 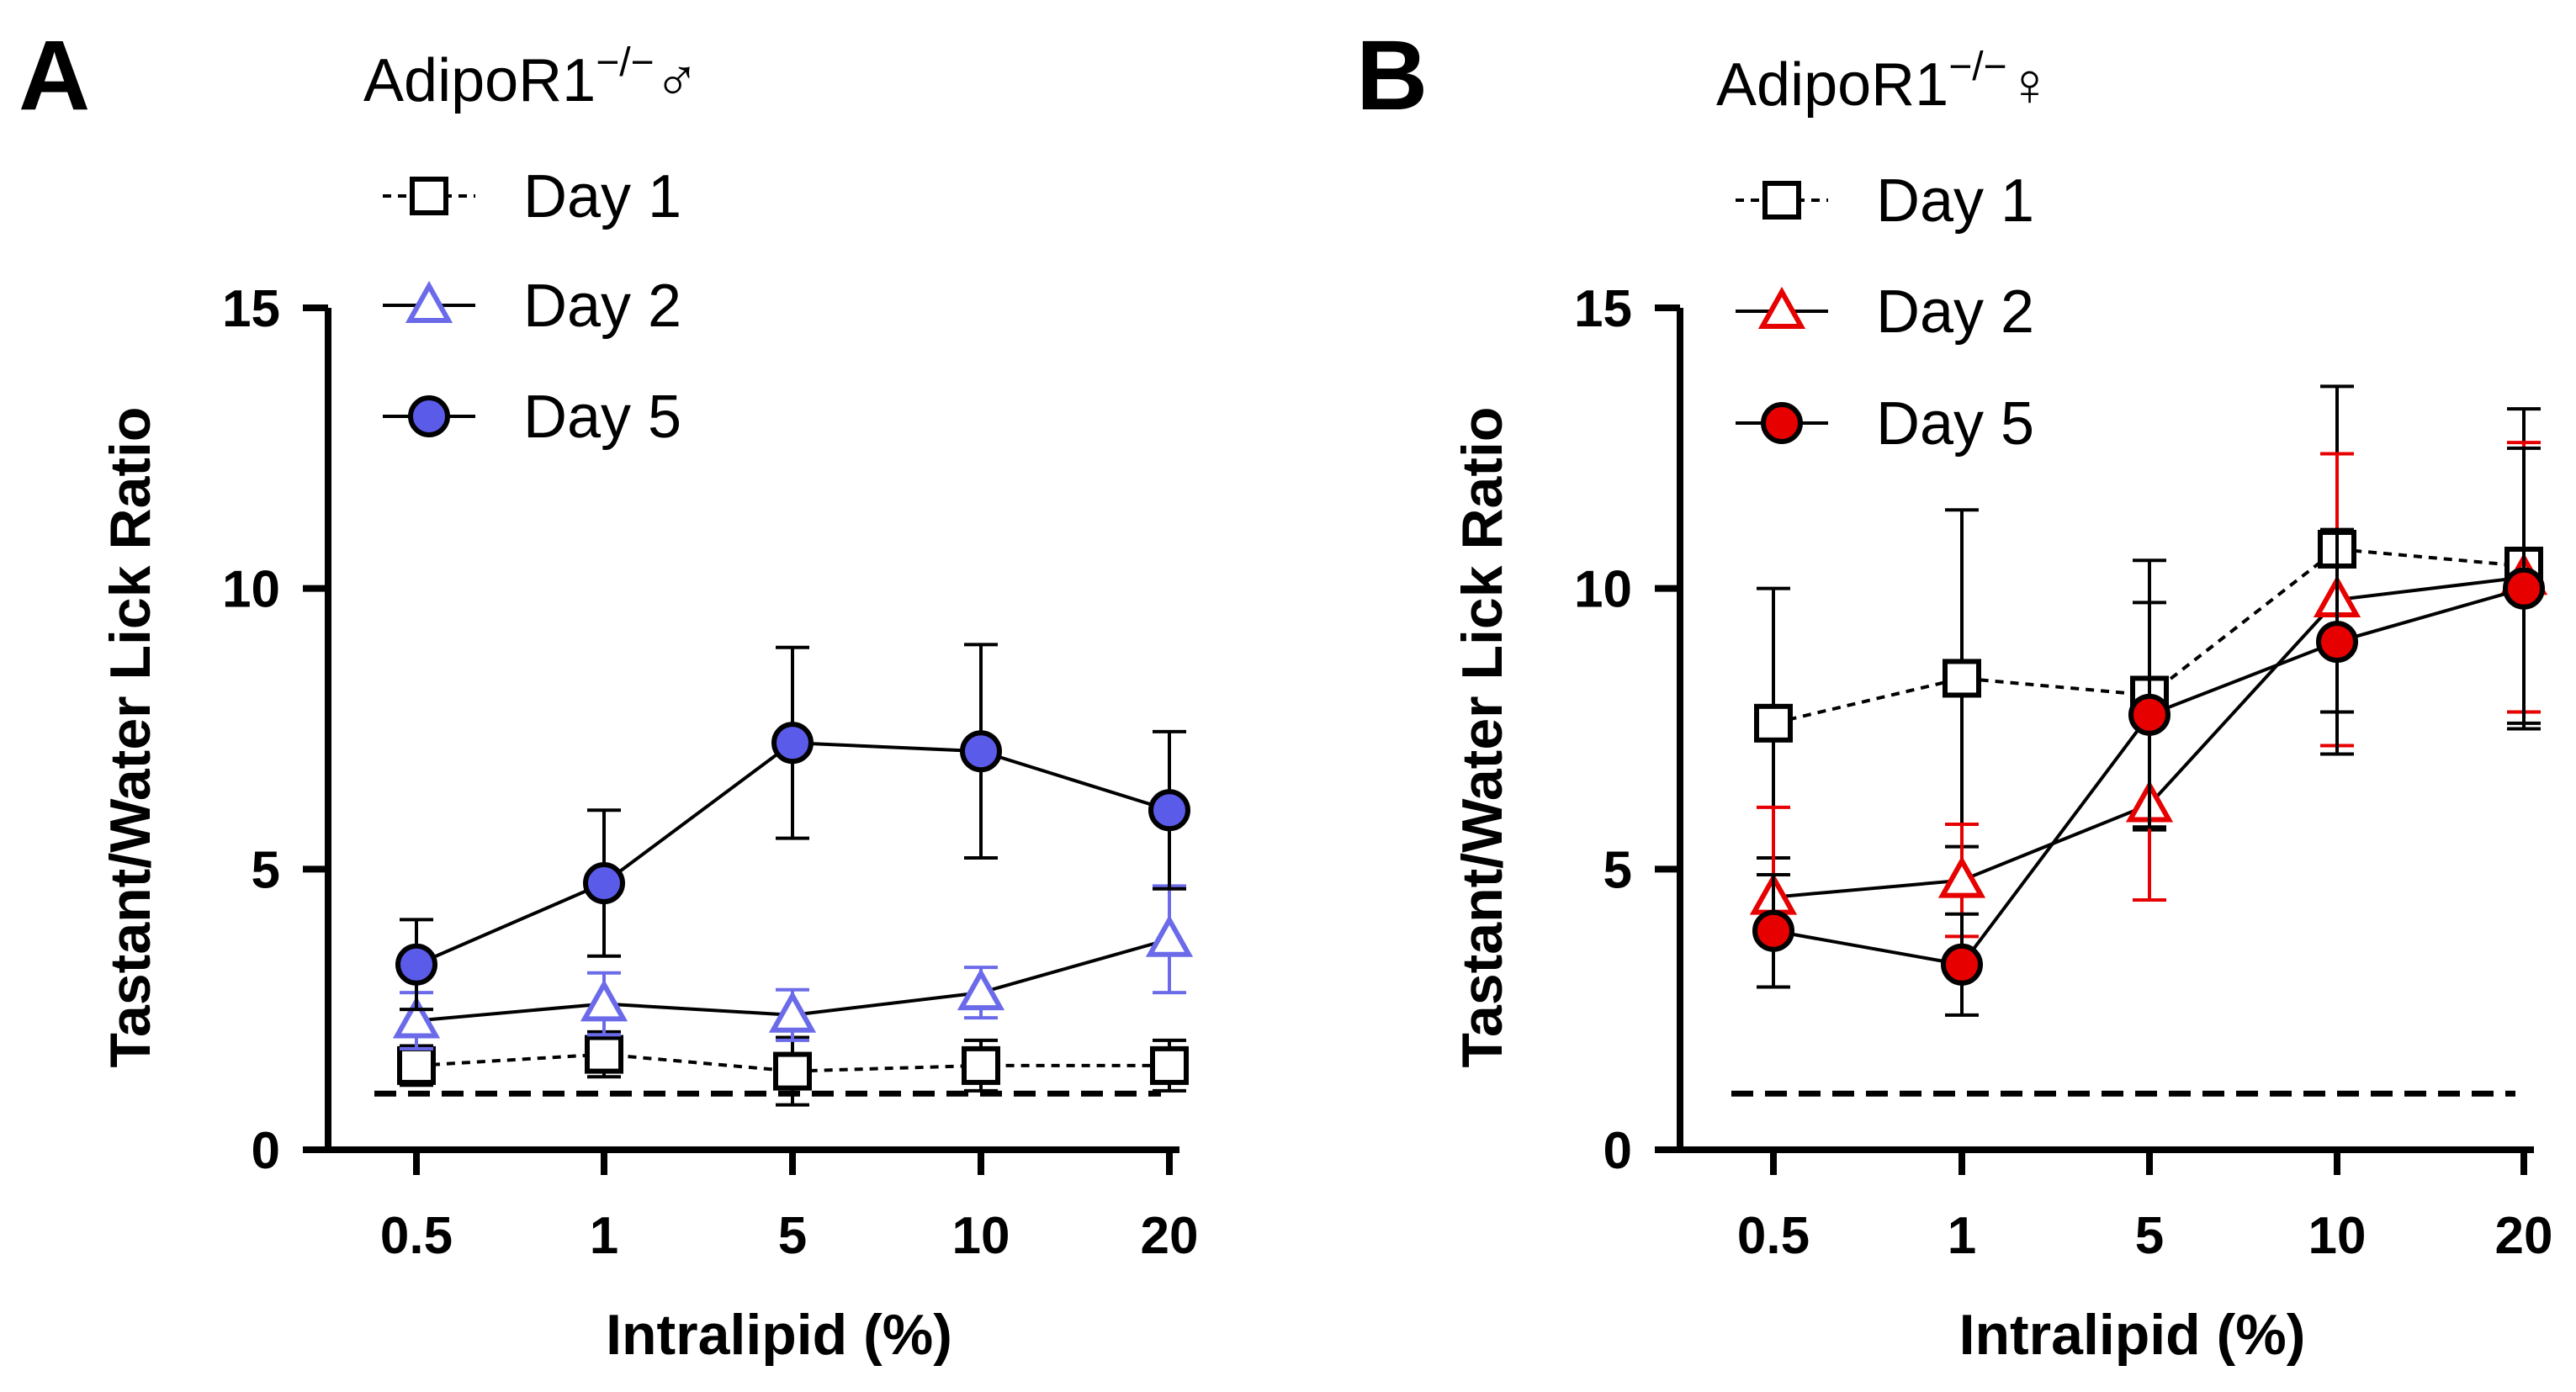 I want to click on panel-title: AdipoR1−/−♂, so click(x=531, y=77).